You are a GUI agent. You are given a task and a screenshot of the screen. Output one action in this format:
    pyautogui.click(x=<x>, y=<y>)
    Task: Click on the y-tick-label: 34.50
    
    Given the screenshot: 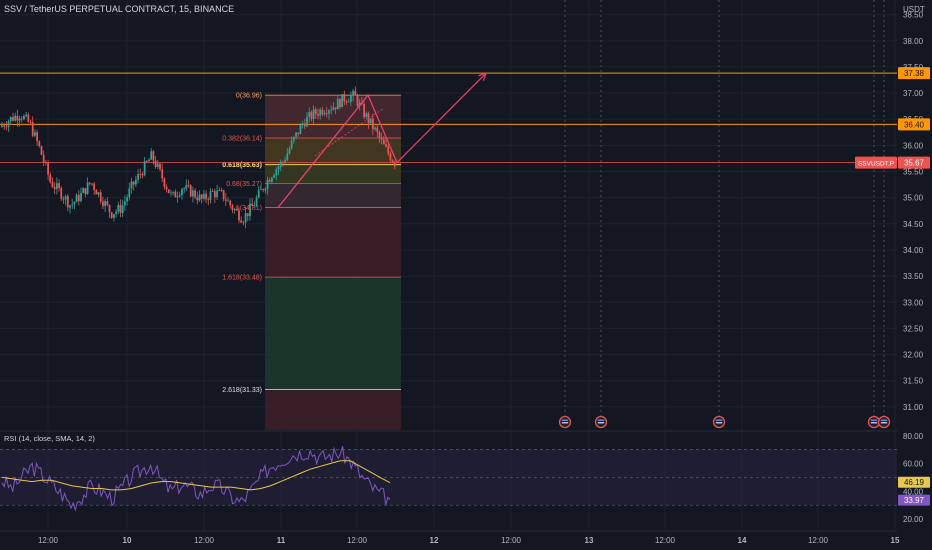 What is the action you would take?
    pyautogui.click(x=913, y=224)
    